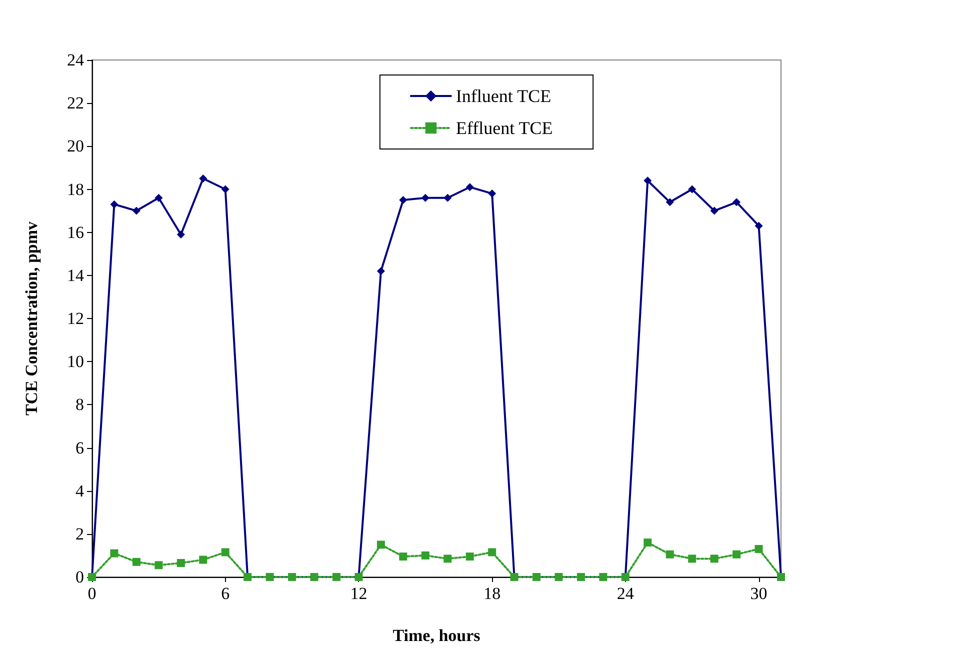  I want to click on y-tick-label: 24, so click(75, 60).